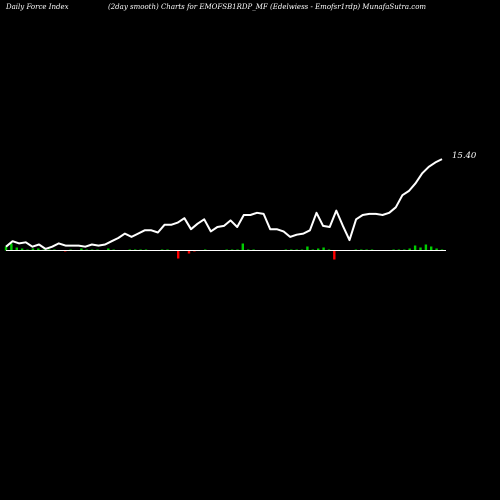 The width and height of the screenshot is (500, 500). Describe the element at coordinates (348, 7) in the screenshot. I see `header-right-text: (Edelwiess - Emofsr1rdp) MunafaSutra.com` at that location.